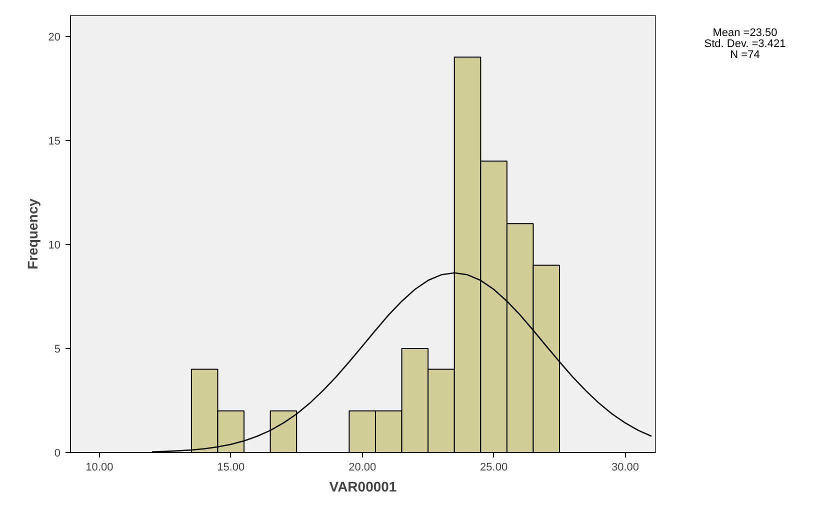 Image resolution: width=820 pixels, height=505 pixels. What do you see at coordinates (32, 234) in the screenshot?
I see `y-axis-title: Frequency` at bounding box center [32, 234].